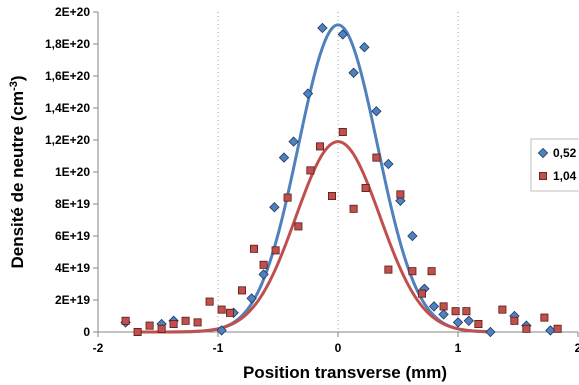  What do you see at coordinates (98, 348) in the screenshot?
I see `x-tick-label-0: -2` at bounding box center [98, 348].